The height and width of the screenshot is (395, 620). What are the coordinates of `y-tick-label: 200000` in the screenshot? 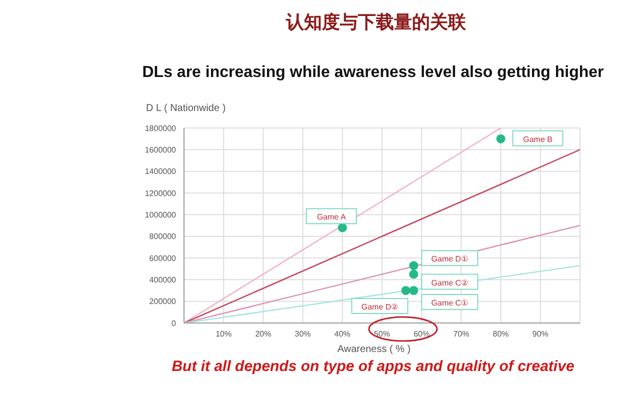 It's located at (163, 301).